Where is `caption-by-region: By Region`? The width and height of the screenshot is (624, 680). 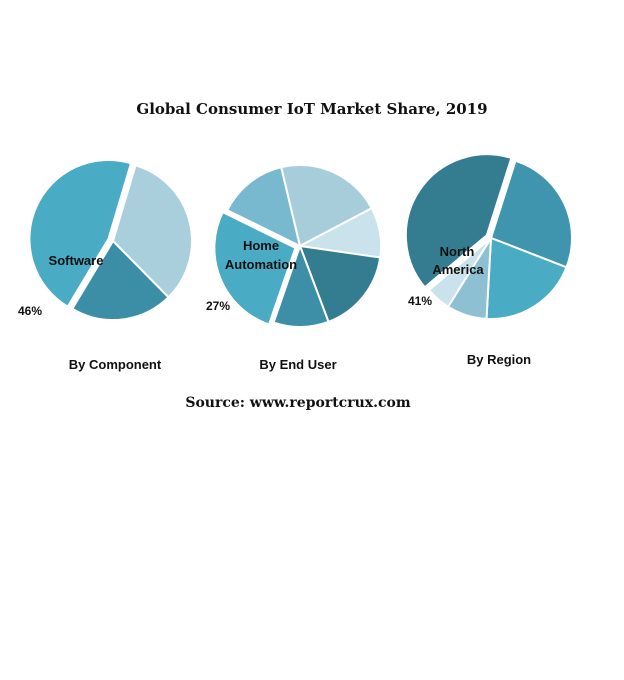 caption-by-region: By Region is located at coordinates (499, 359).